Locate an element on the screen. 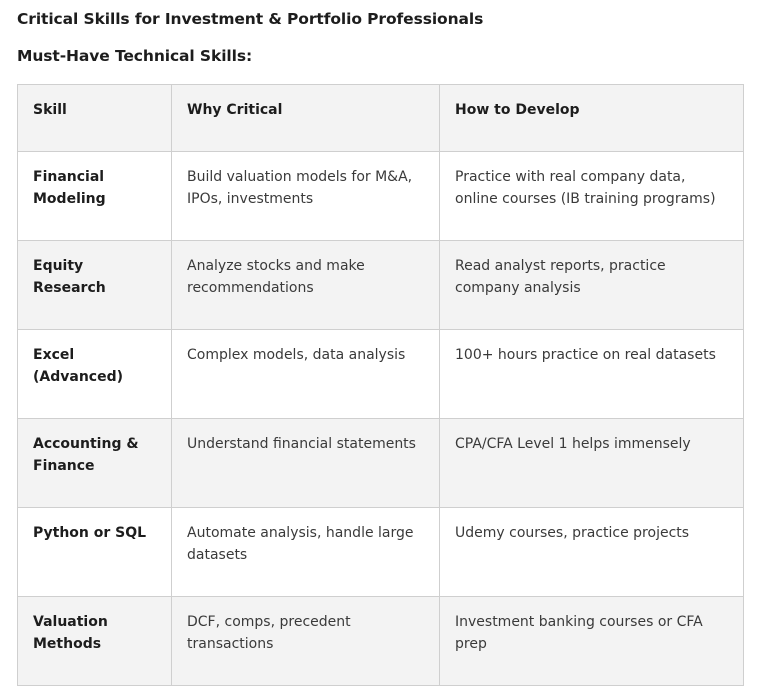  how-to-develop-cell: CPA/CFA Level 1 helps immensely is located at coordinates (591, 463).